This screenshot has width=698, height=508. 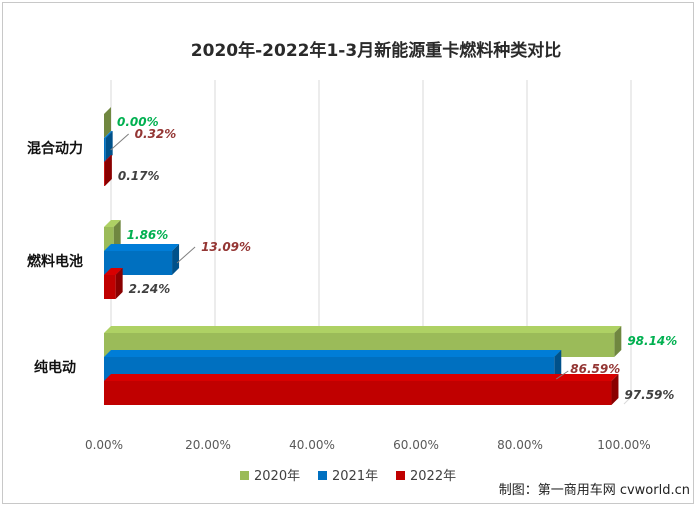 What do you see at coordinates (594, 490) in the screenshot?
I see `credit-text: 制图：第一商用车网 cvworld.cn` at bounding box center [594, 490].